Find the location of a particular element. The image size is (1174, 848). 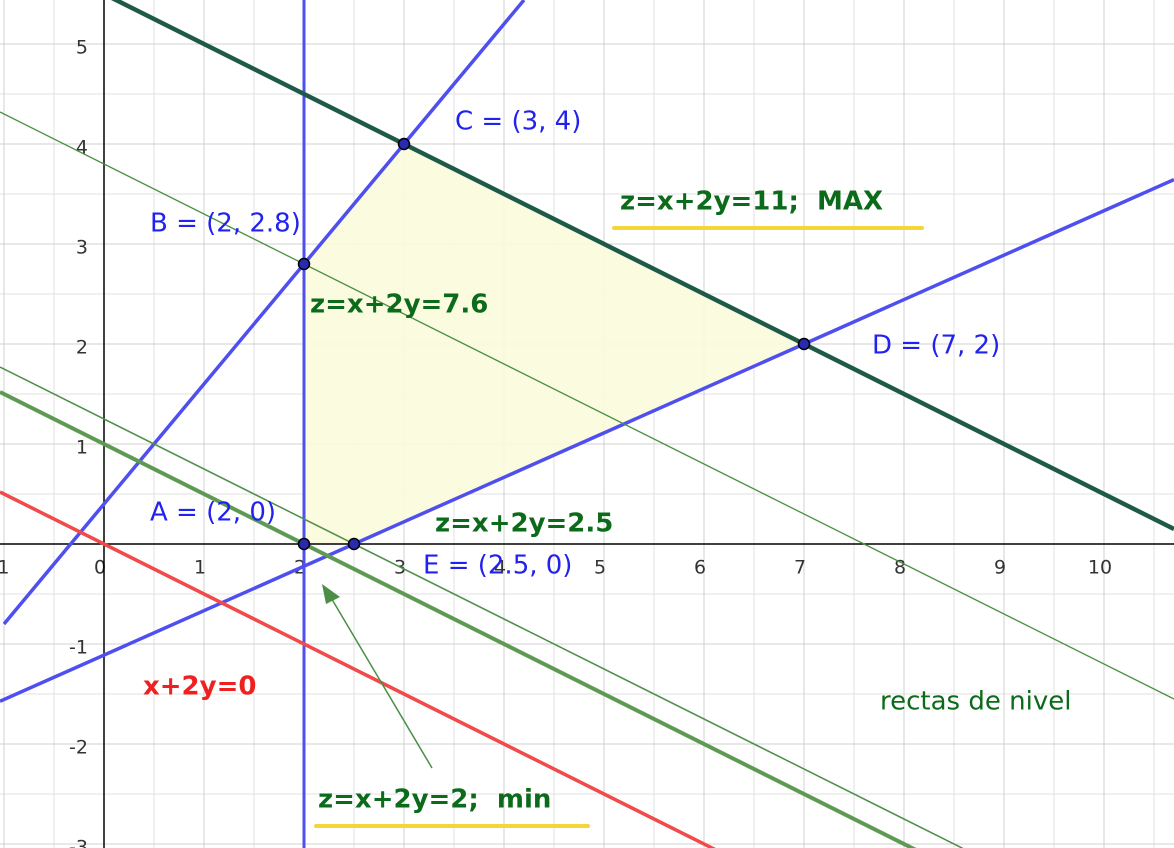

x-tick-label: 0 is located at coordinates (100, 568).